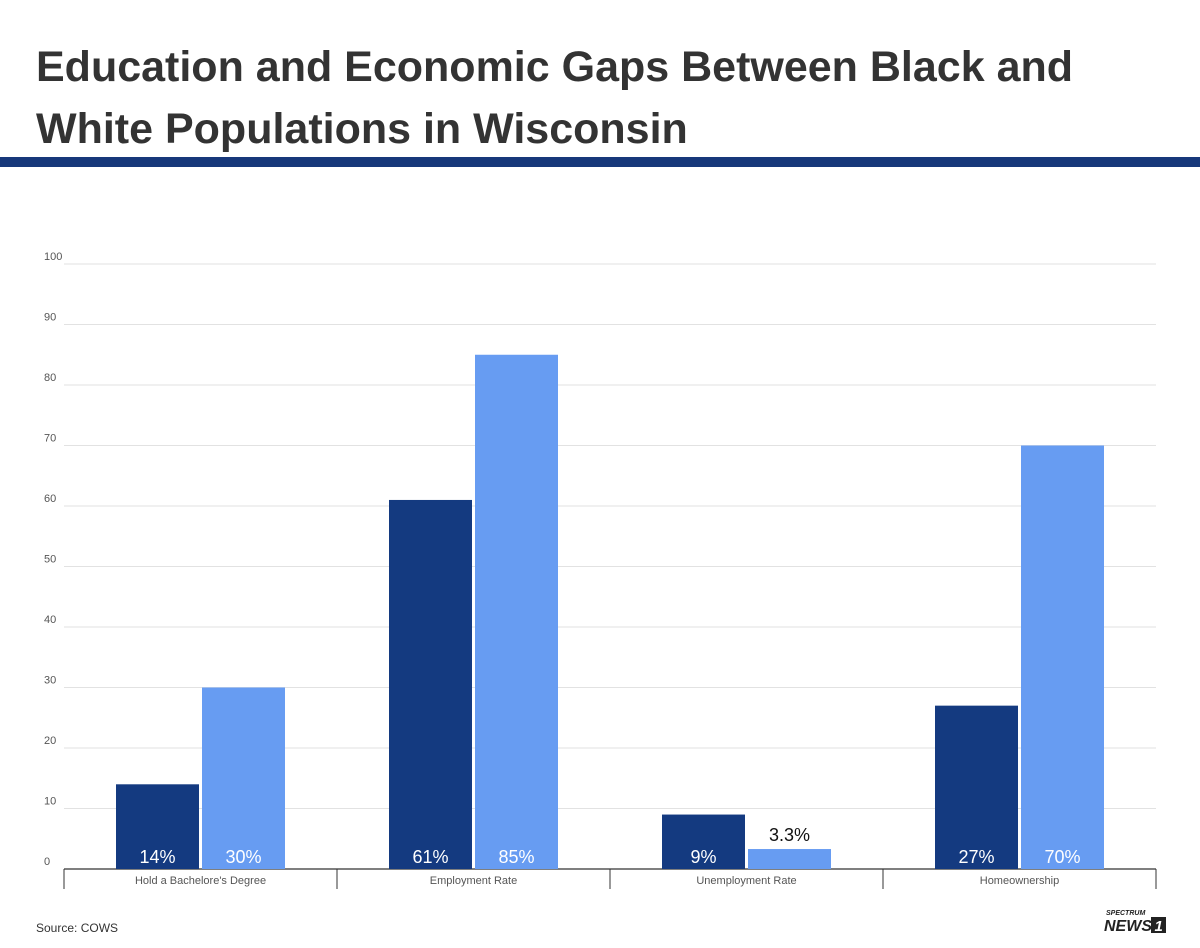 The image size is (1200, 948). I want to click on category-label: Employment Rate, so click(473, 881).